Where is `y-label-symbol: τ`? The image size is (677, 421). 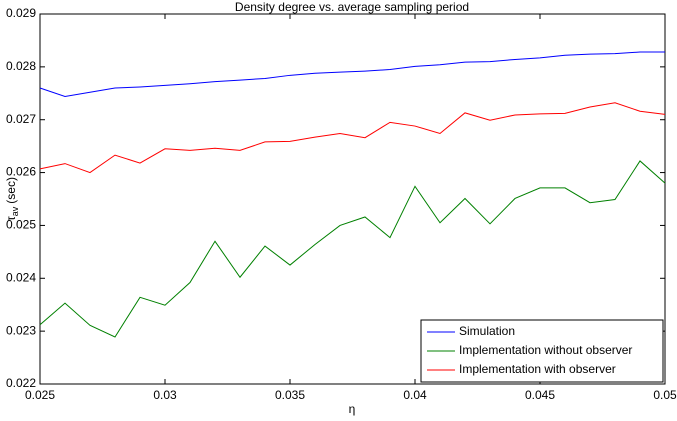 y-label-symbol: τ is located at coordinates (11, 218).